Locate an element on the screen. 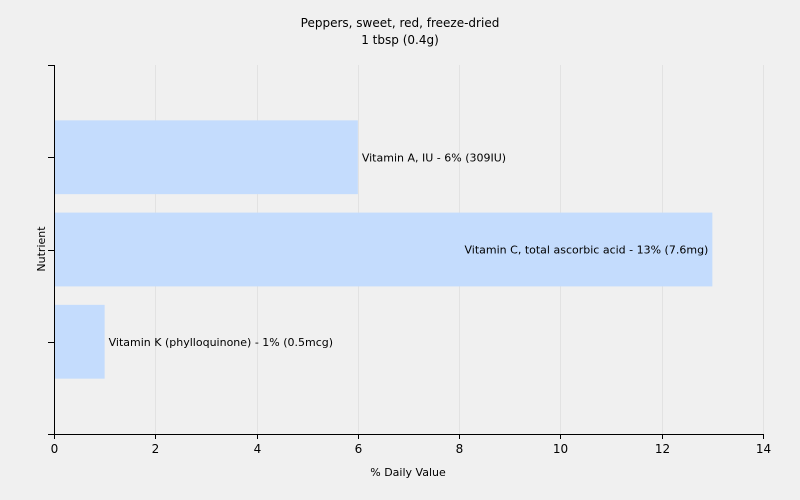 The width and height of the screenshot is (800, 500). x-tick-label: 8 is located at coordinates (460, 449).